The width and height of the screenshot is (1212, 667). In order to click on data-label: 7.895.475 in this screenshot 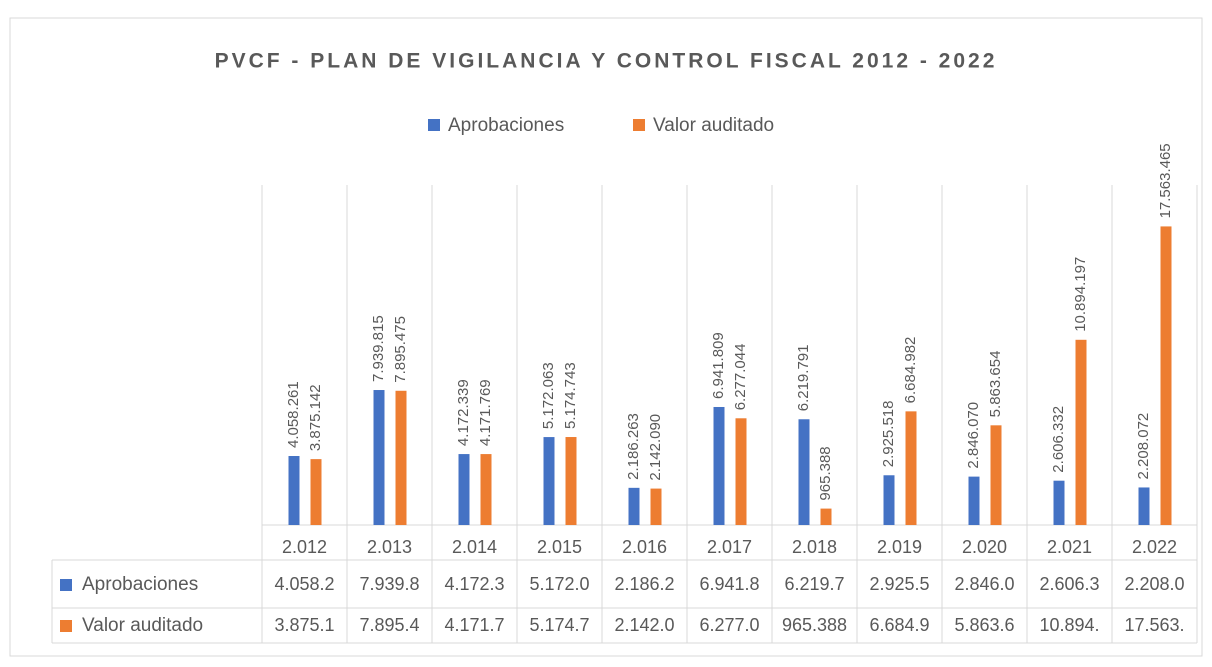, I will do `click(400, 349)`.